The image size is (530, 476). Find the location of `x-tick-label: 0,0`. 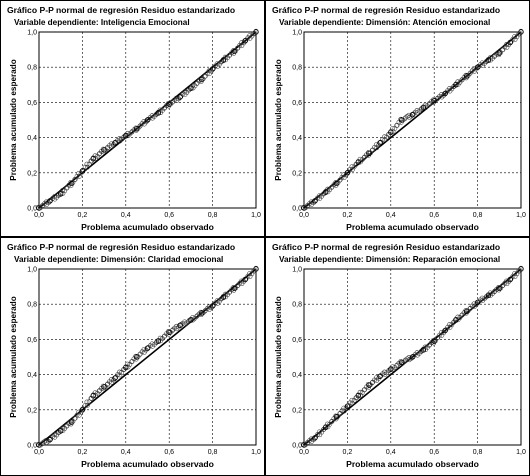

x-tick-label: 0,0 is located at coordinates (304, 452).